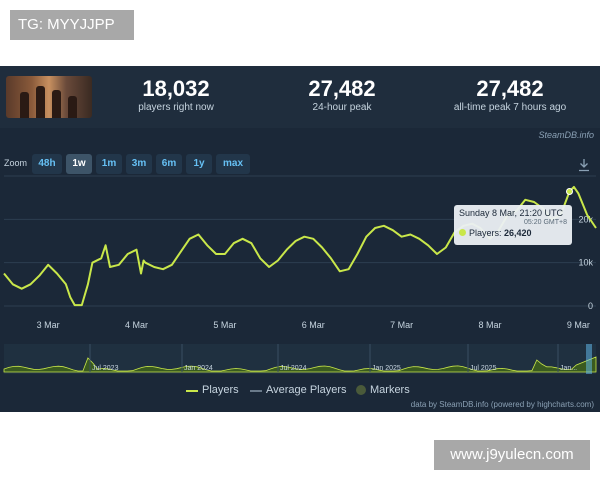 Image resolution: width=600 pixels, height=480 pixels. I want to click on zoom-label: Zoom, so click(16, 163).